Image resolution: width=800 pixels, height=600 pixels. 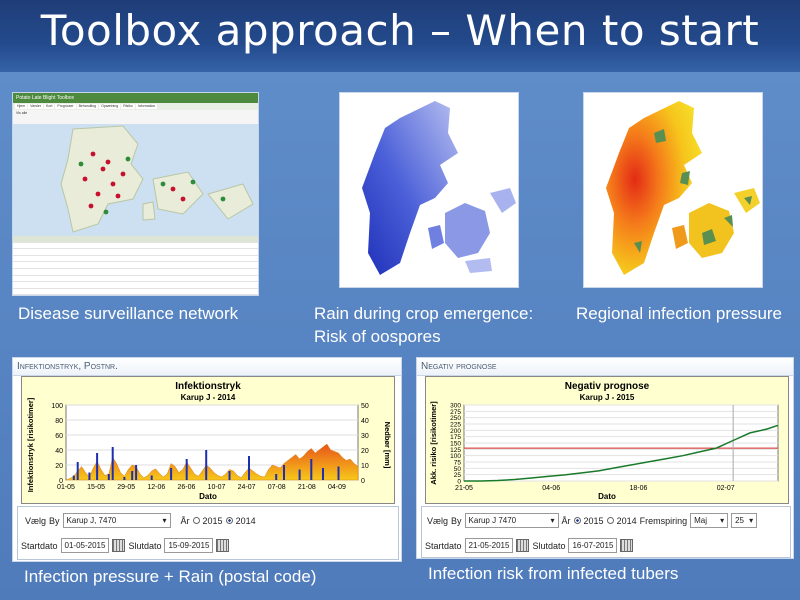 I want to click on chart-ylabel: Akk. risiko [risikotimer], so click(x=433, y=443).